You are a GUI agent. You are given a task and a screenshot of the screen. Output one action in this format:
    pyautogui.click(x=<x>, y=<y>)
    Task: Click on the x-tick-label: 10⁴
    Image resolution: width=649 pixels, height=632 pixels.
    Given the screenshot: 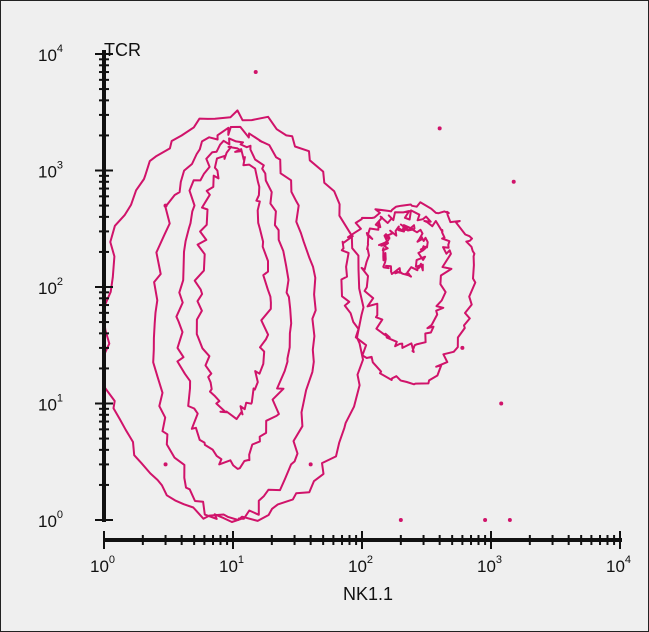 What is the action you would take?
    pyautogui.click(x=618, y=565)
    